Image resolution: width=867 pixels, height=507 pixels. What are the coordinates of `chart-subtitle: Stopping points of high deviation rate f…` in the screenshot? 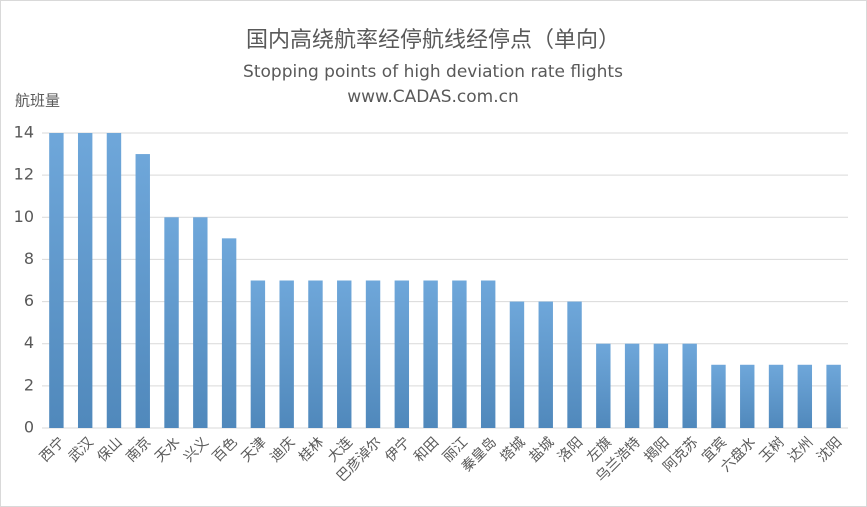 It's located at (433, 72).